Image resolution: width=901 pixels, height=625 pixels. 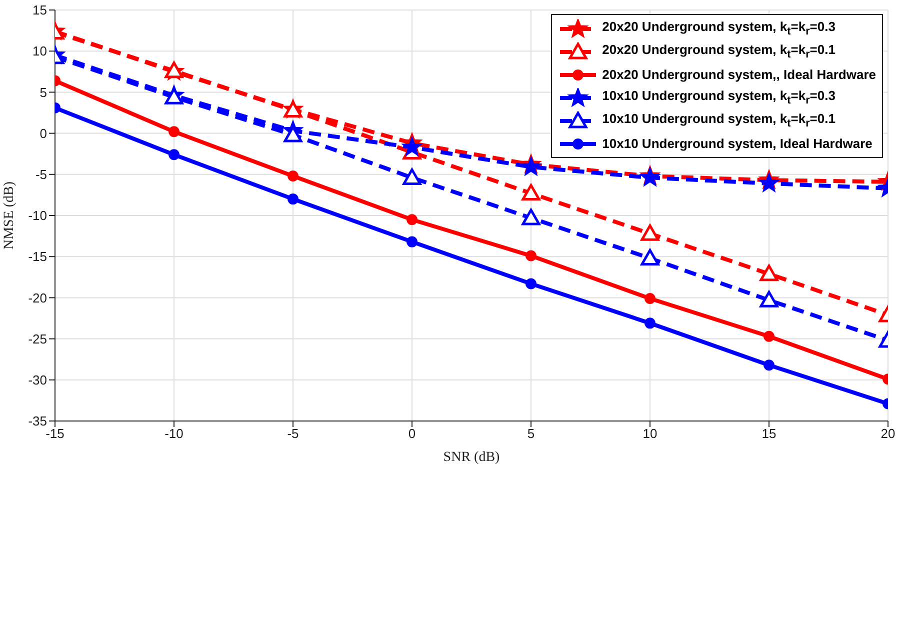 I want to click on y-tick-label: -5, so click(x=41, y=174).